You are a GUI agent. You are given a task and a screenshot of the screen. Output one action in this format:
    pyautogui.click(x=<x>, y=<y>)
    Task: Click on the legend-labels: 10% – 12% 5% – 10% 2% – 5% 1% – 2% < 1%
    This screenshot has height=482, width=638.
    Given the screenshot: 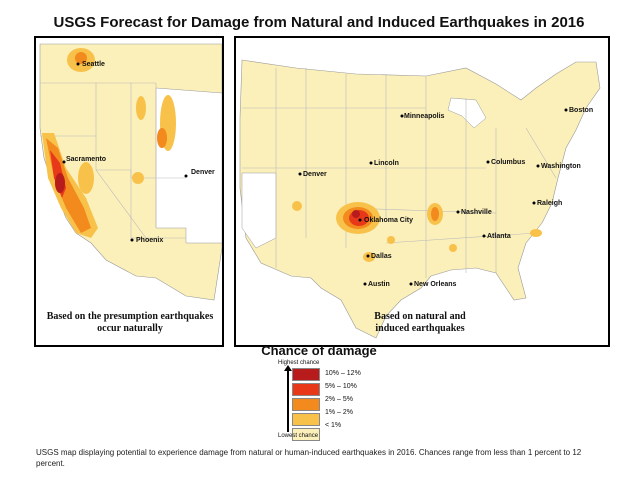 What is the action you would take?
    pyautogui.click(x=343, y=402)
    